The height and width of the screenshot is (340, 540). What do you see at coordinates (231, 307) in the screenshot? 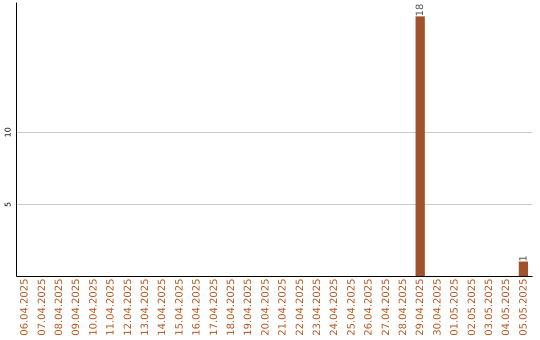
I see `x-tick-label: 18.04.2025` at bounding box center [231, 307].